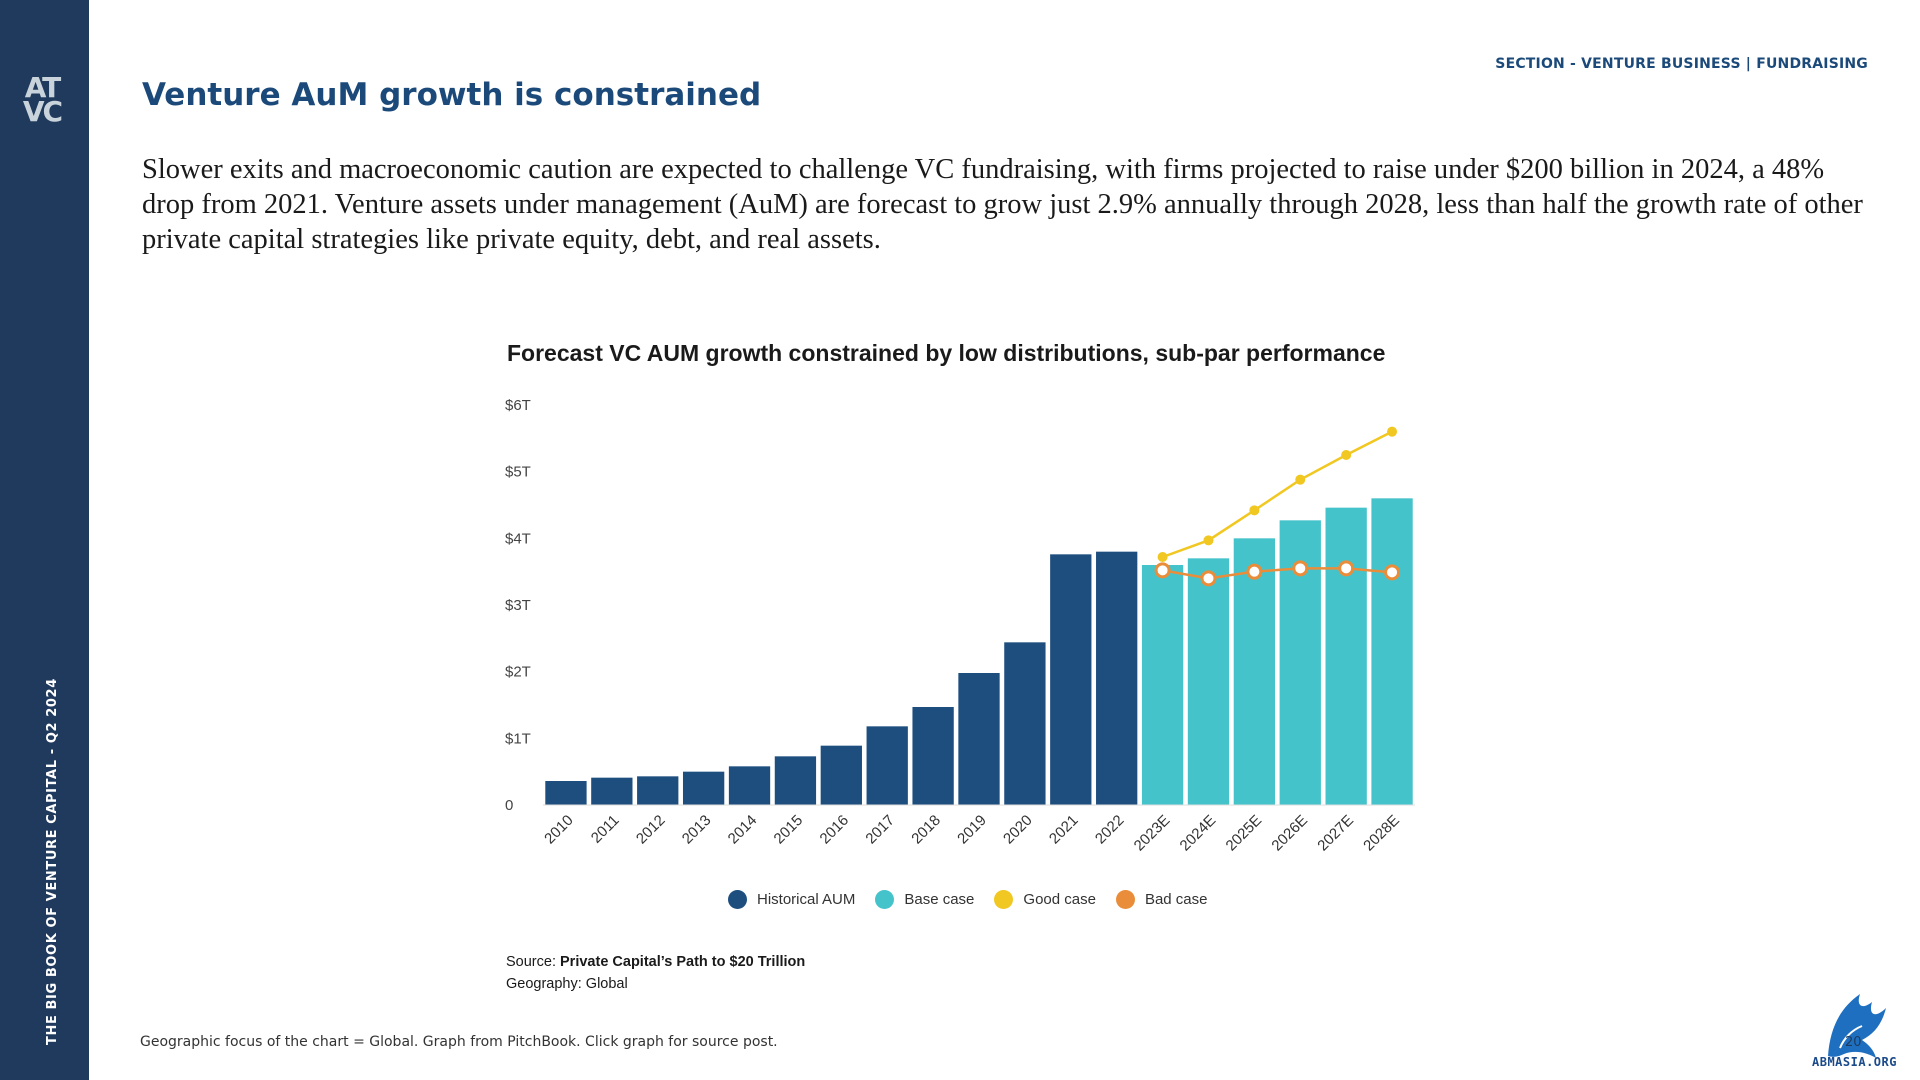  Describe the element at coordinates (1004, 899) in the screenshot. I see `legend-dot-good` at that location.